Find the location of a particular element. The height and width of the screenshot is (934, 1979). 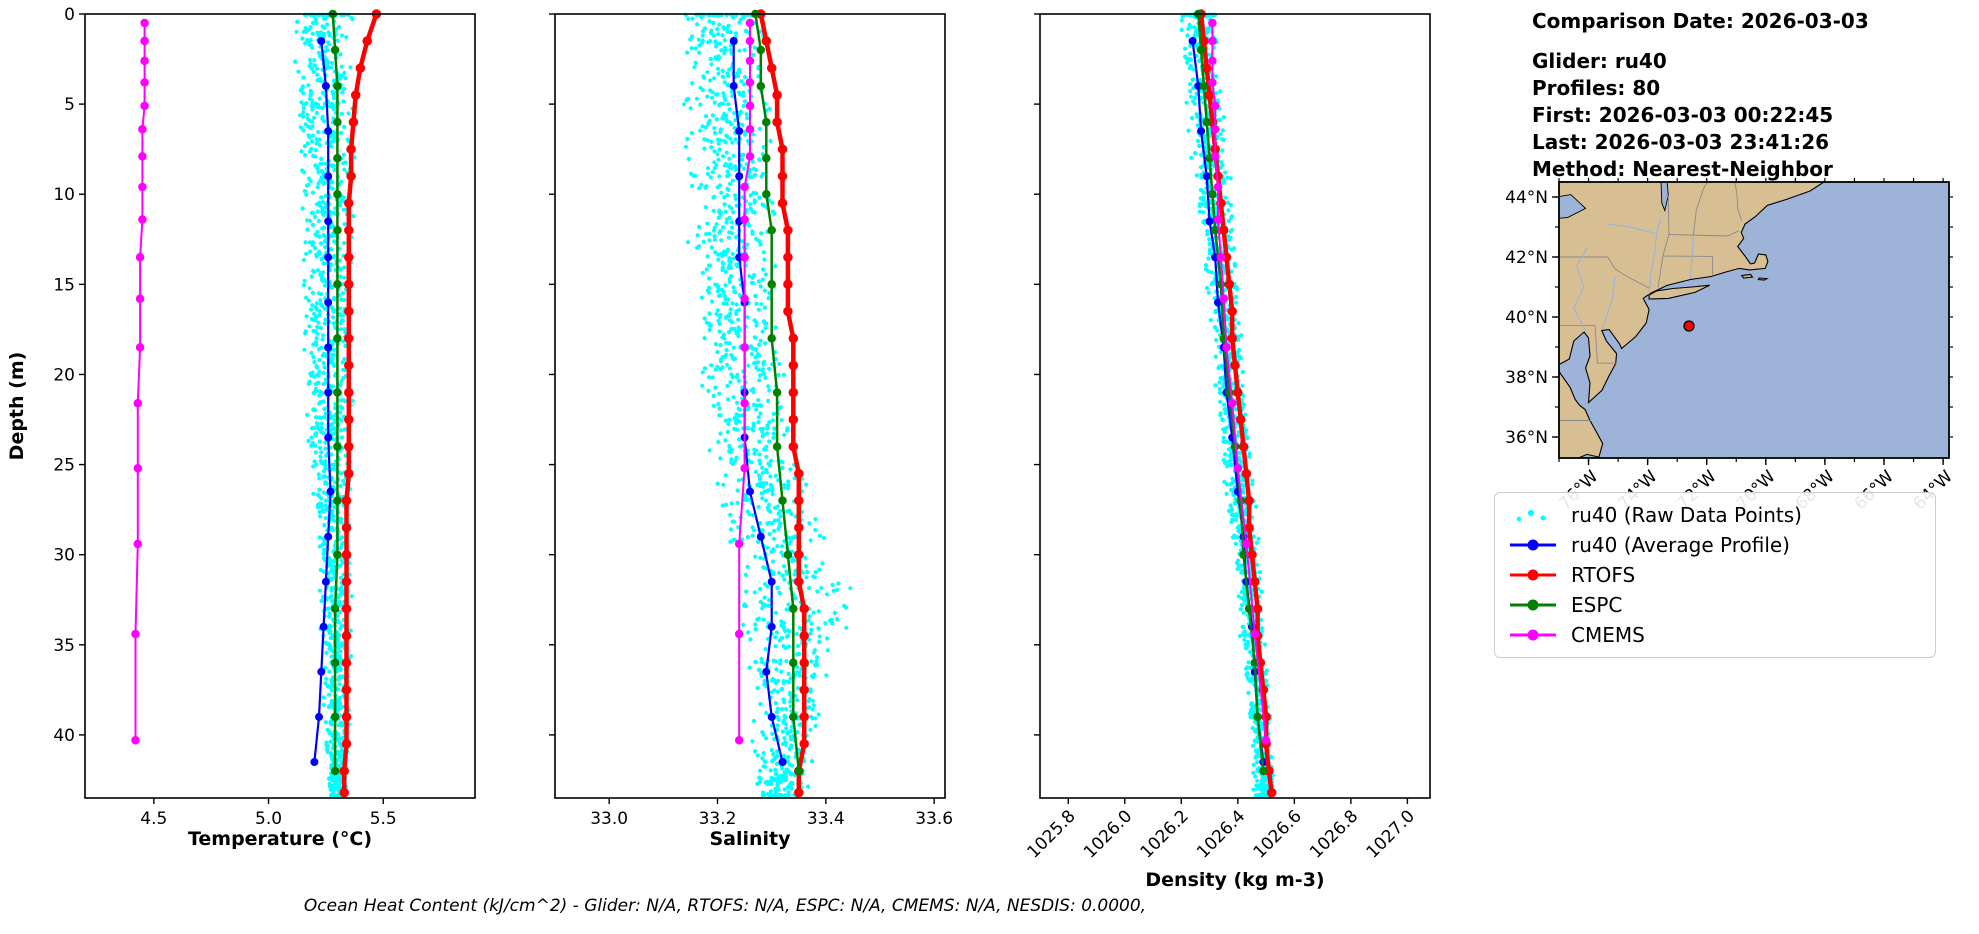

legend-label: ru40 (Average Profile) is located at coordinates (1680, 545).